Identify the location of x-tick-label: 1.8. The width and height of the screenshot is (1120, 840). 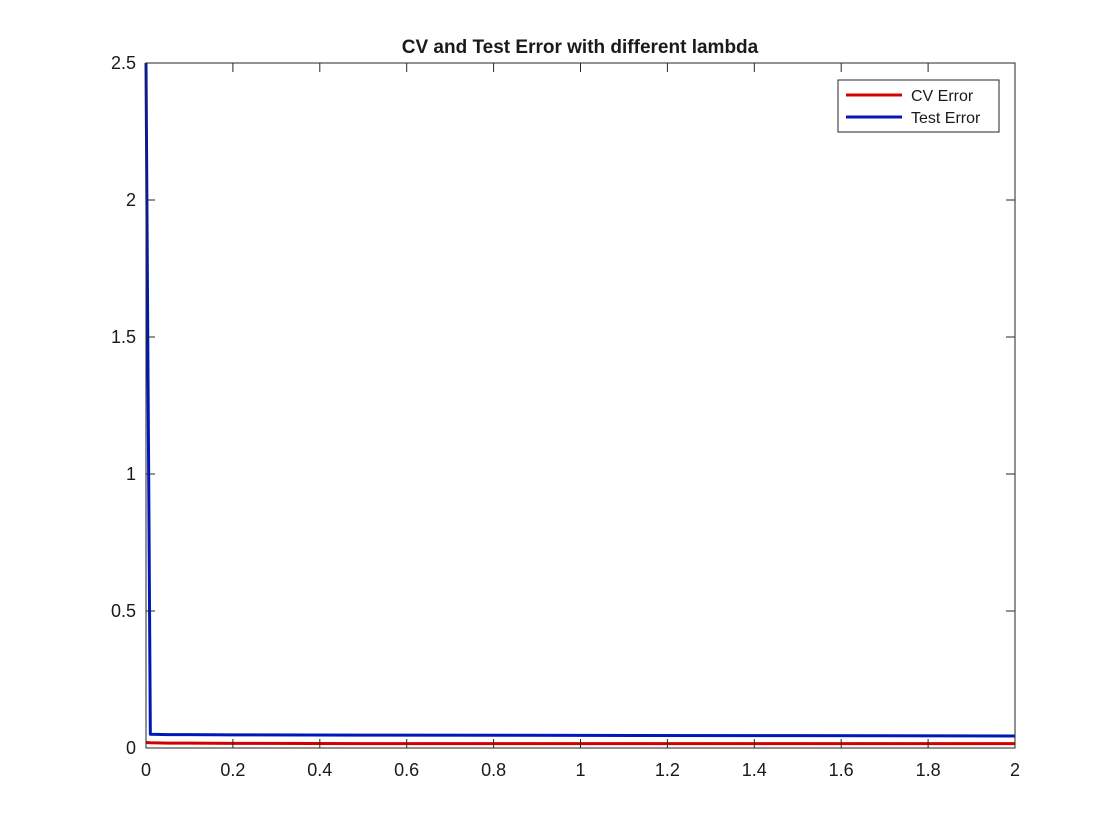
(928, 770).